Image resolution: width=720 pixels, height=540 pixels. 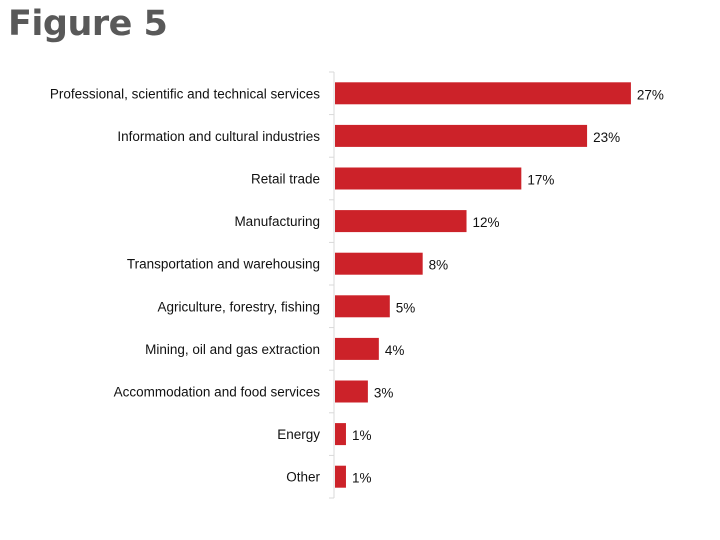 I want to click on category-label: Mining, oil and gas extraction, so click(x=232, y=349).